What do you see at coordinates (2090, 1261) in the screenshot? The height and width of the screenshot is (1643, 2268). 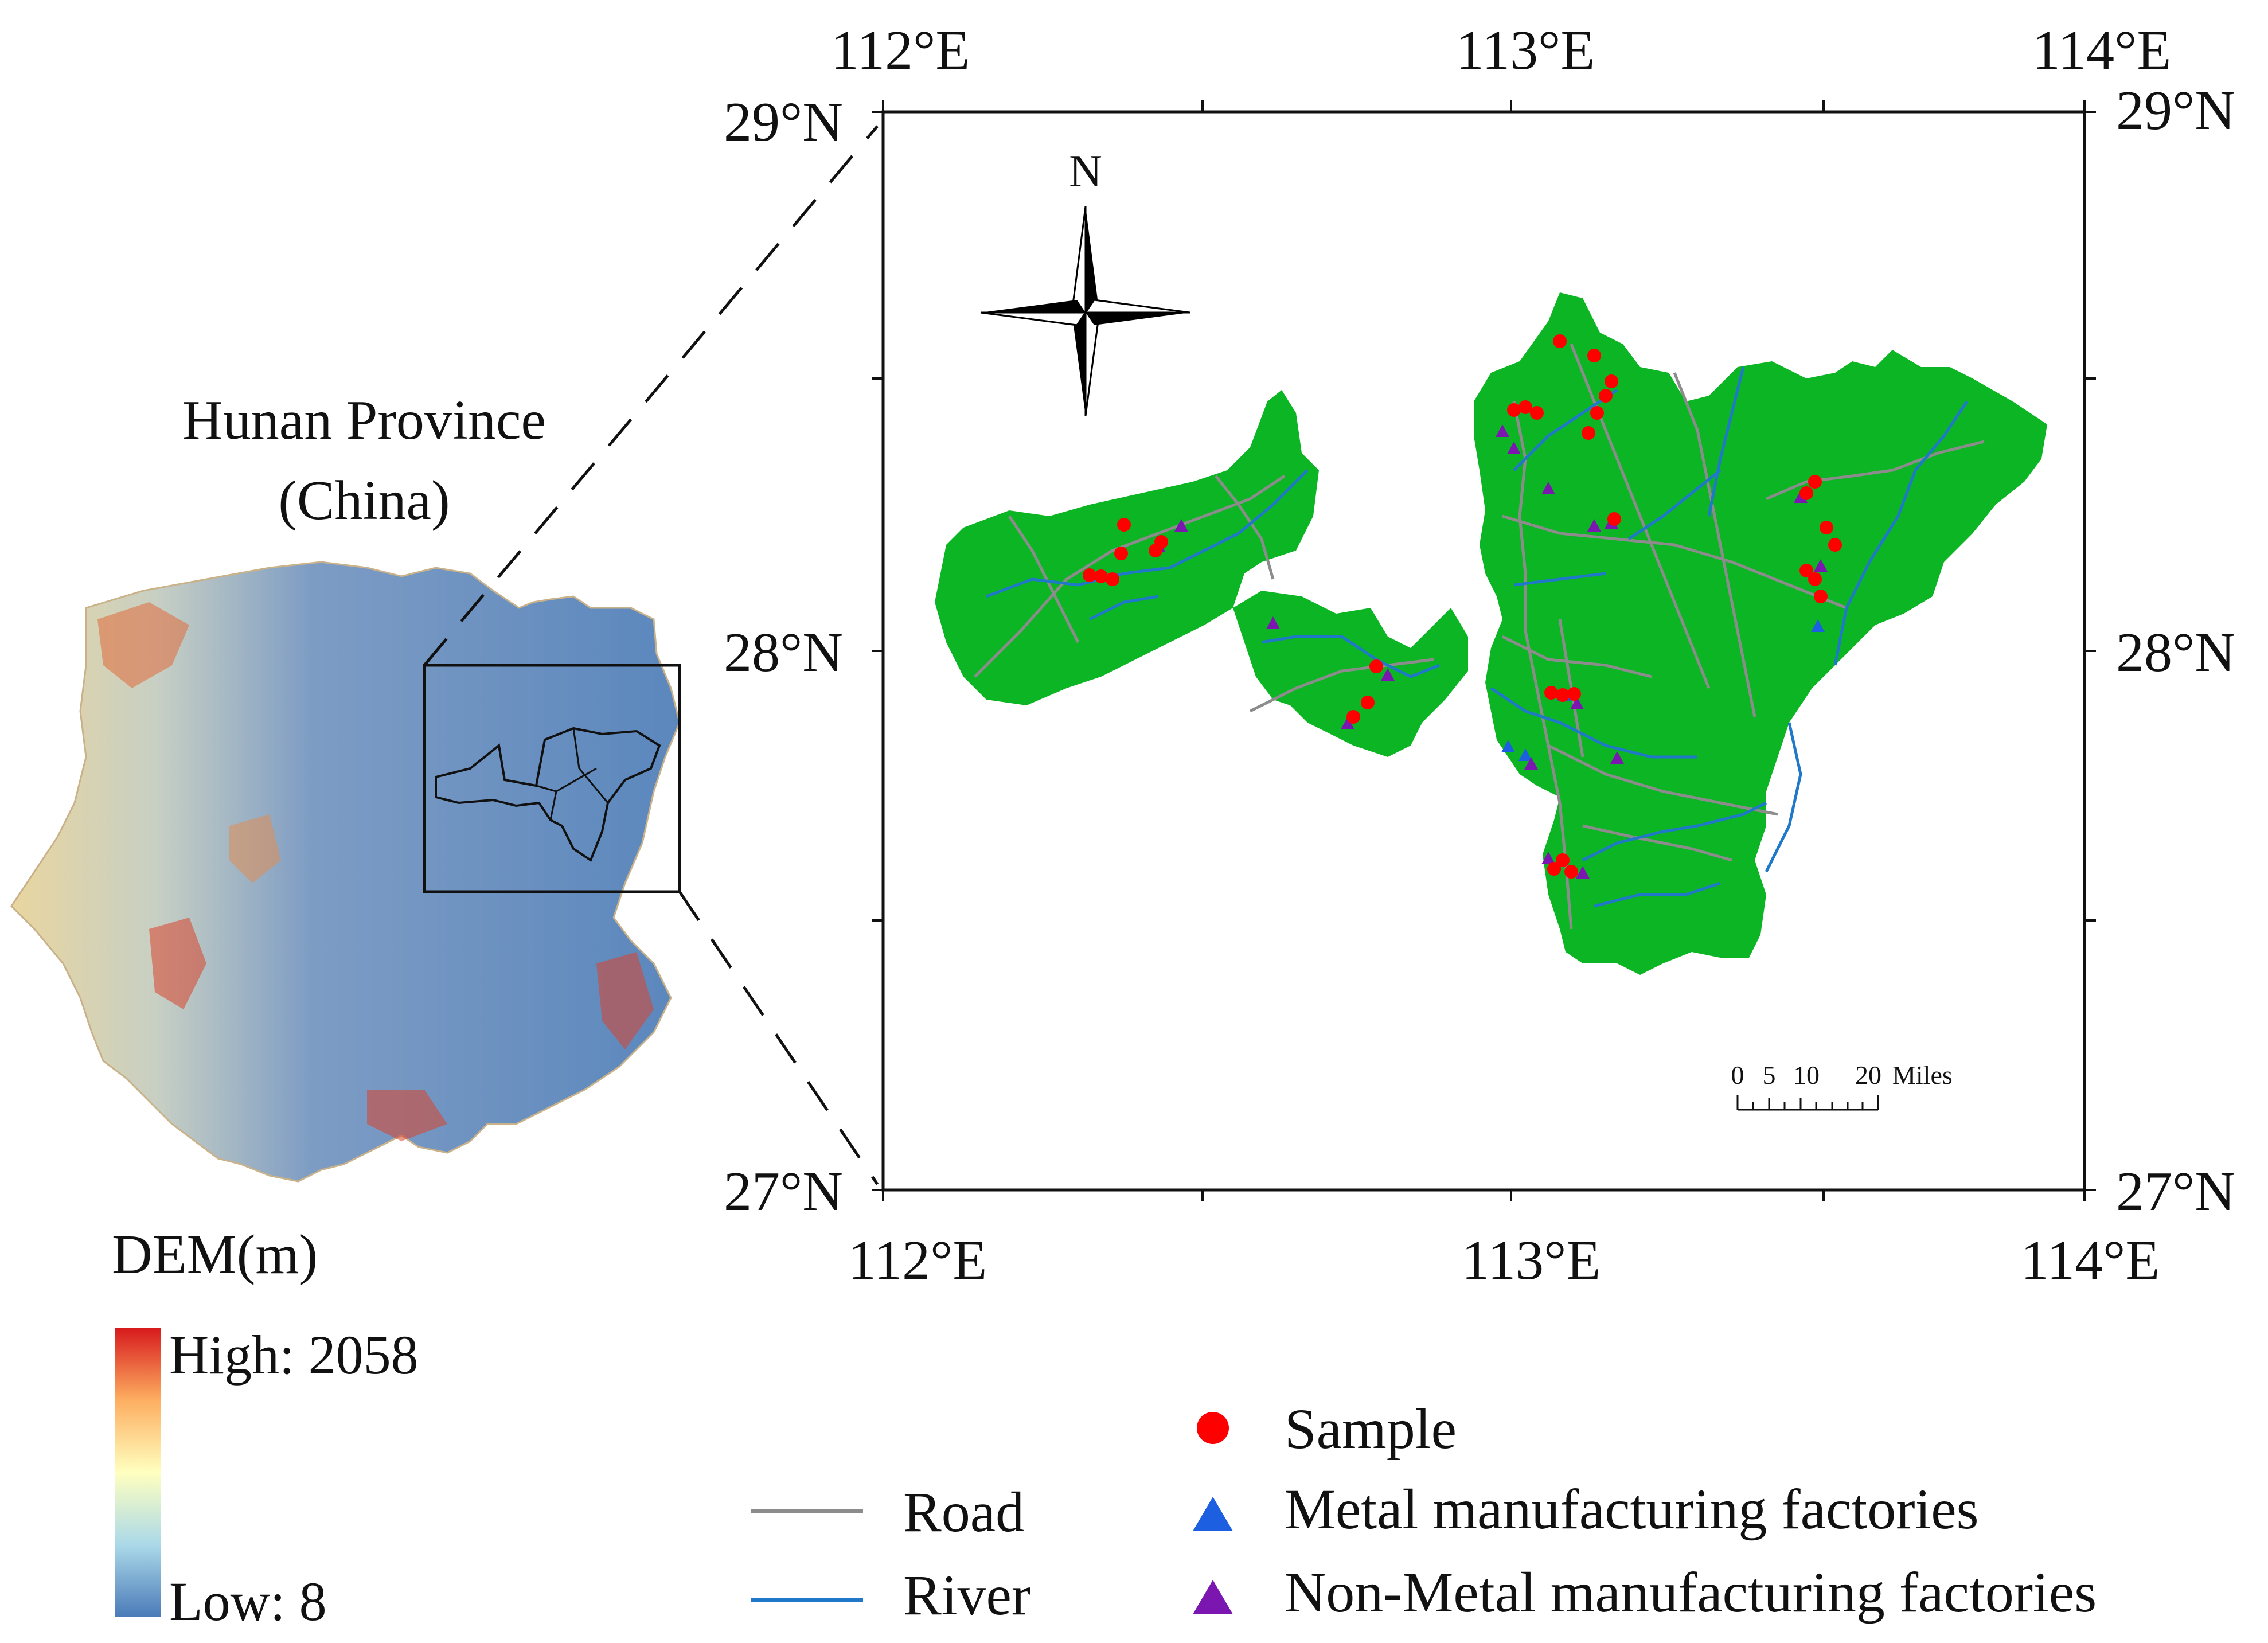 I see `lon-bottom-114: 114°E` at bounding box center [2090, 1261].